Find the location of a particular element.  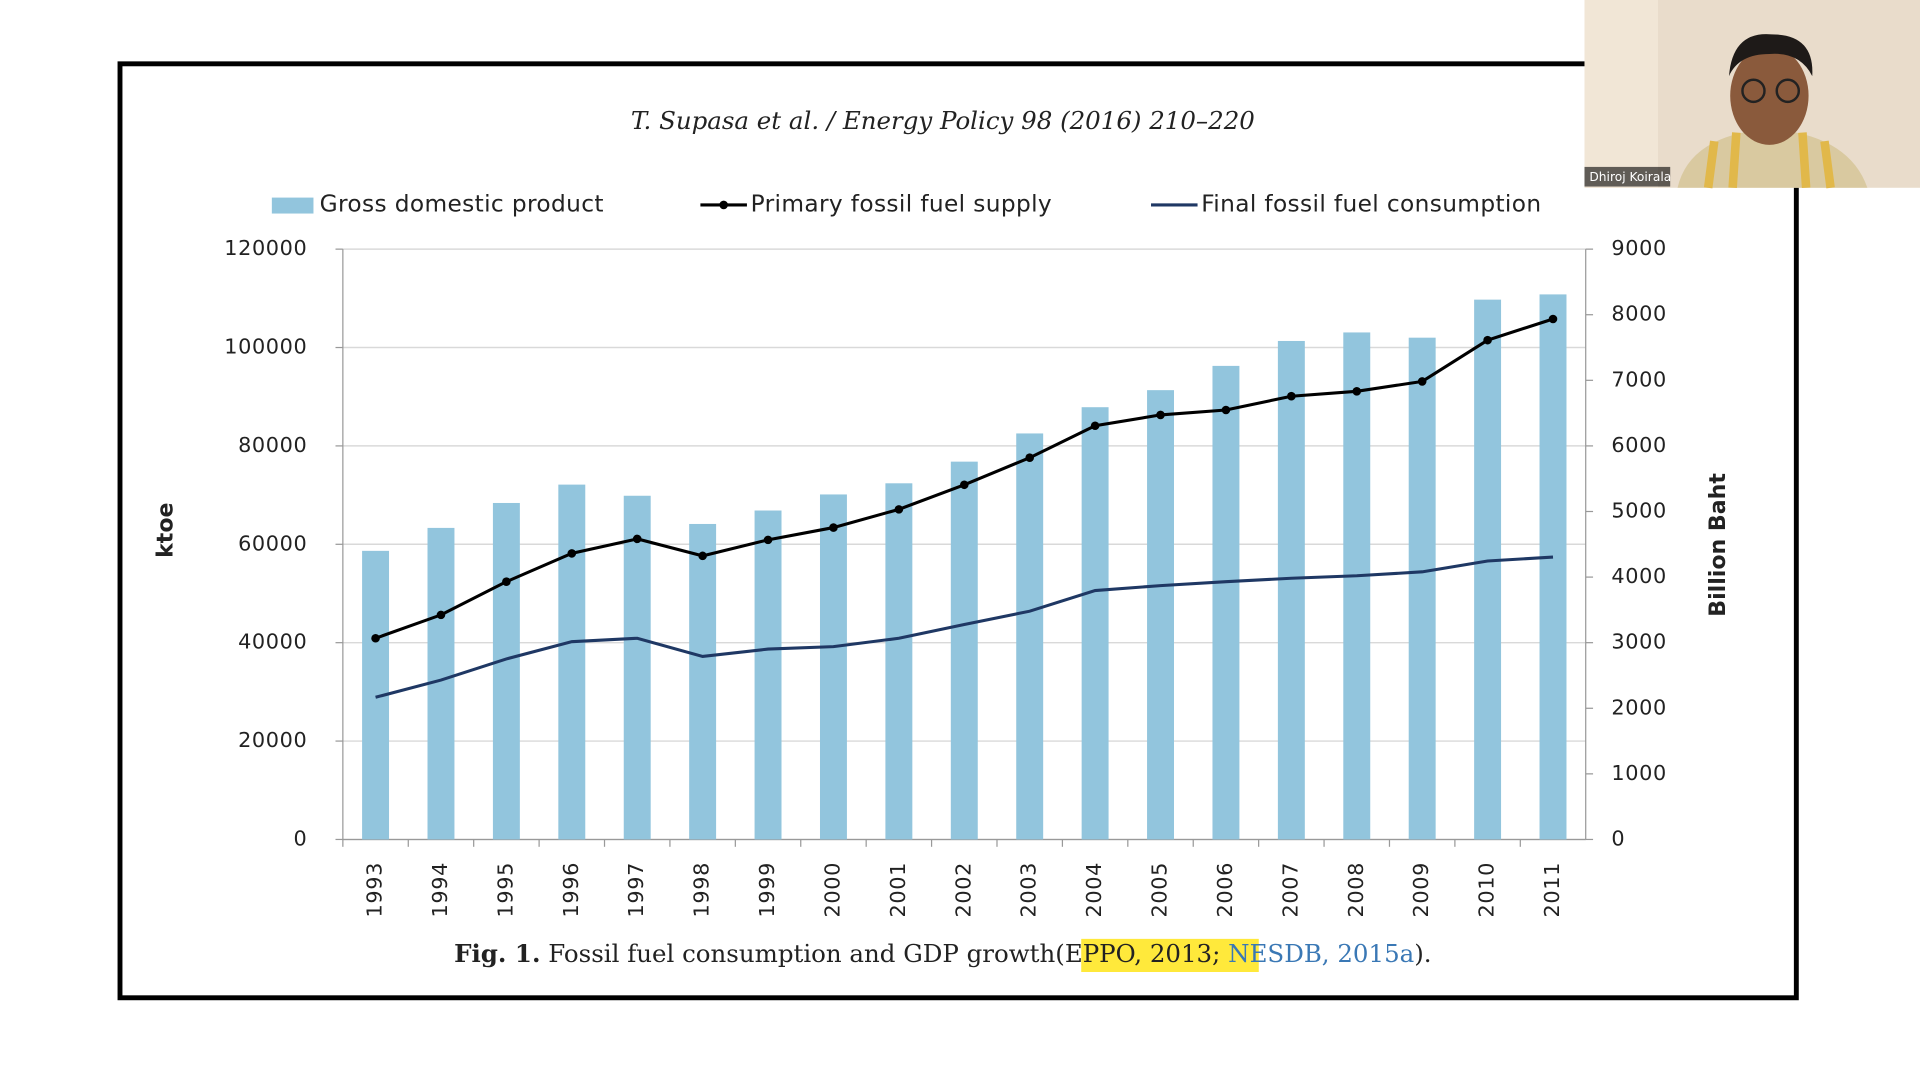

y2-tick-label: 0 is located at coordinates (1618, 838).